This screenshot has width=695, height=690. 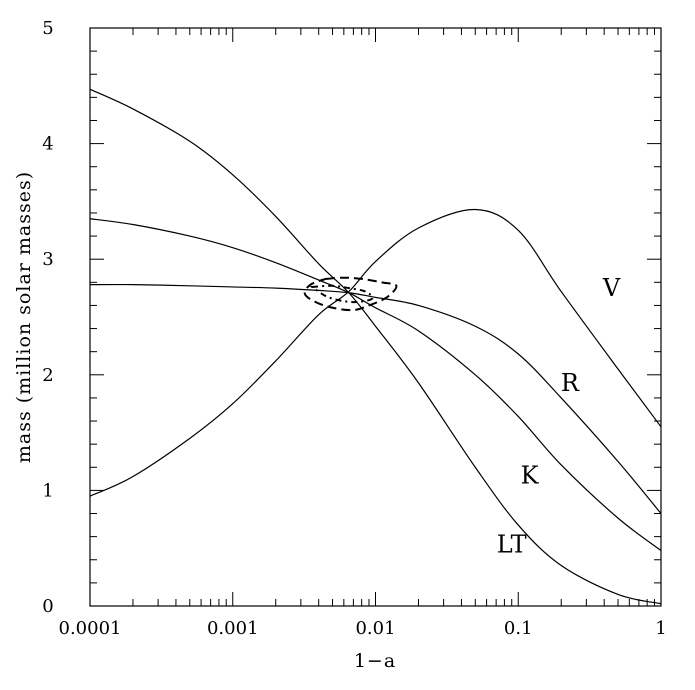 What do you see at coordinates (47, 259) in the screenshot?
I see `y-tick-label: 3` at bounding box center [47, 259].